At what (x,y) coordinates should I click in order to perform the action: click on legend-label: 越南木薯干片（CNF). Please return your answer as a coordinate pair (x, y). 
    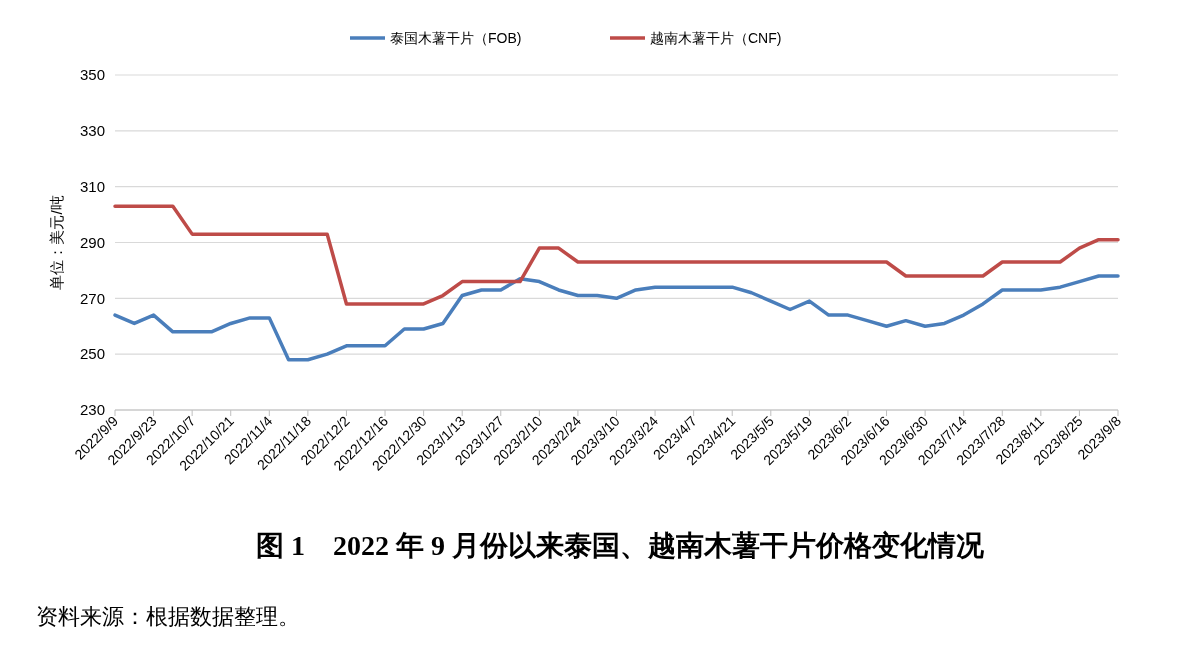
    Looking at the image, I should click on (716, 37).